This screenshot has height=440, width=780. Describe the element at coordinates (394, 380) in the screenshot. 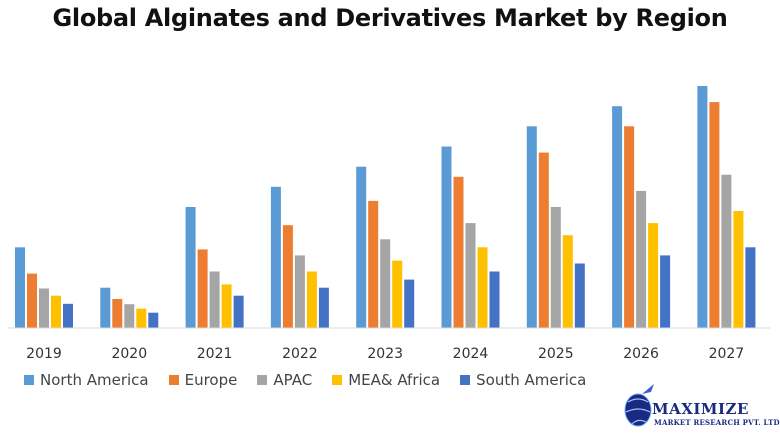

I see `legend-label-mea-africa: MEA& Africa` at that location.